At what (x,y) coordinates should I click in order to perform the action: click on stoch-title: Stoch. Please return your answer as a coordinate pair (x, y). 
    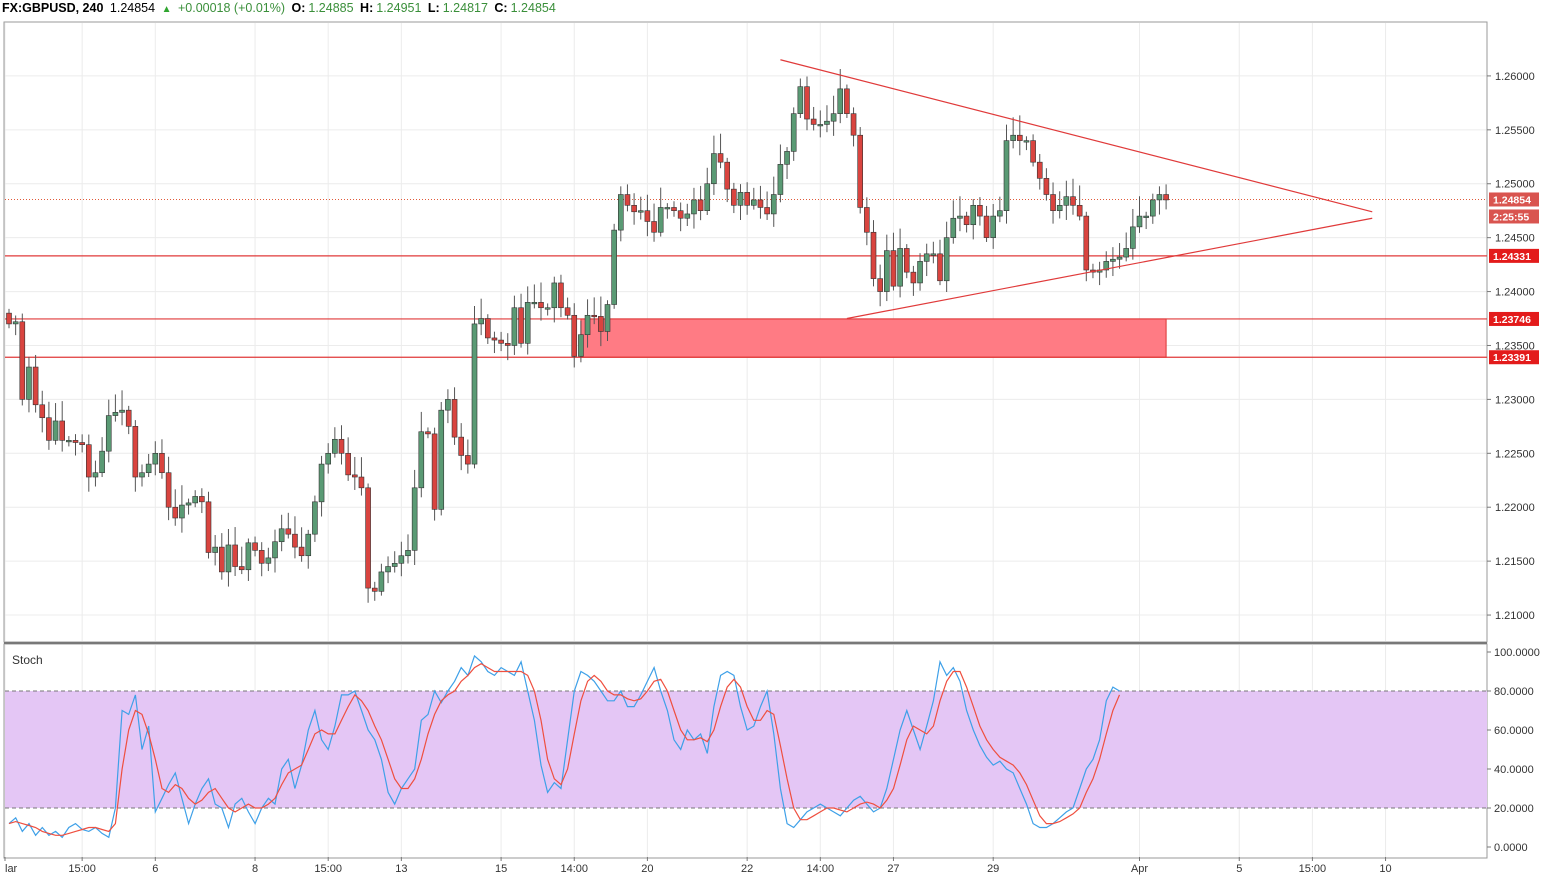
    Looking at the image, I should click on (27, 660).